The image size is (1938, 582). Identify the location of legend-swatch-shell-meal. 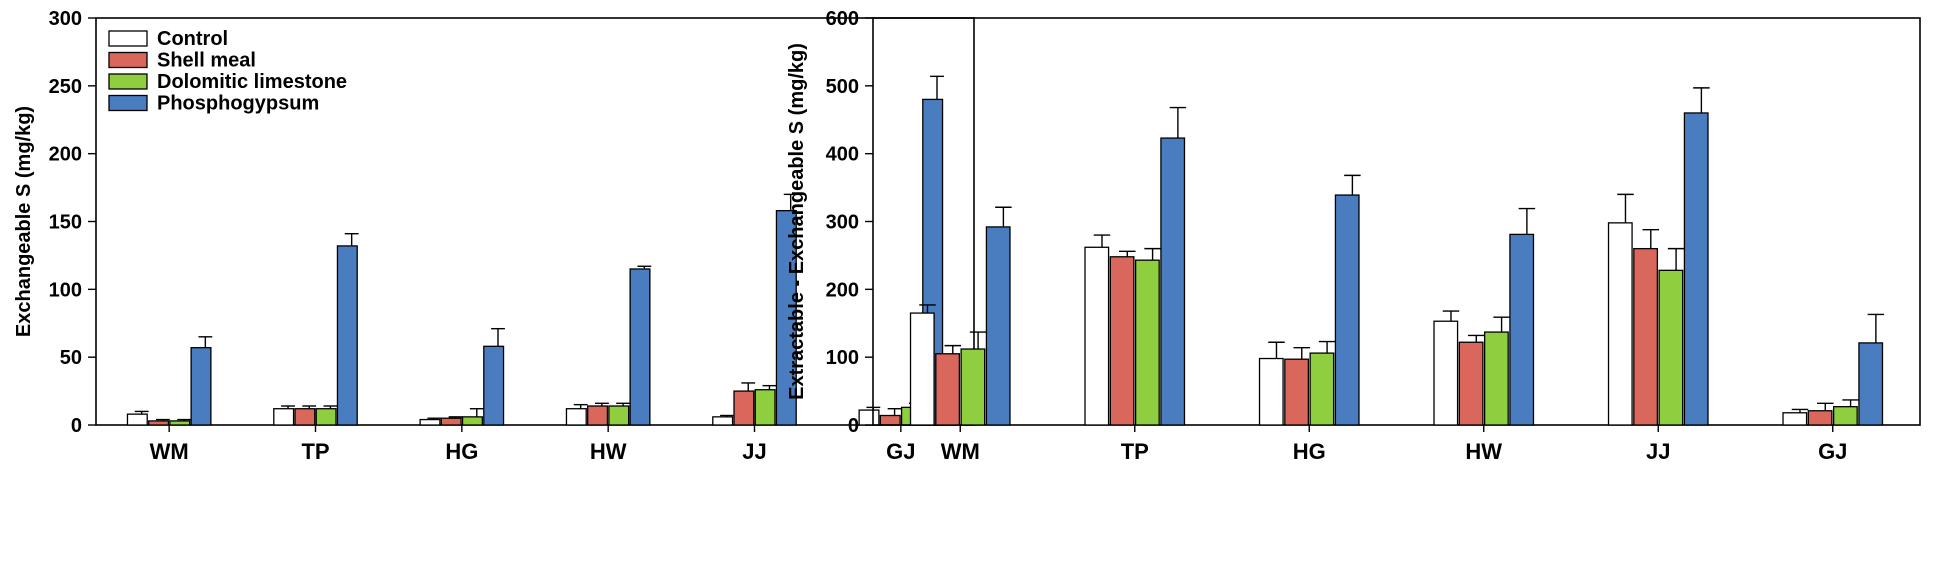
(128, 60).